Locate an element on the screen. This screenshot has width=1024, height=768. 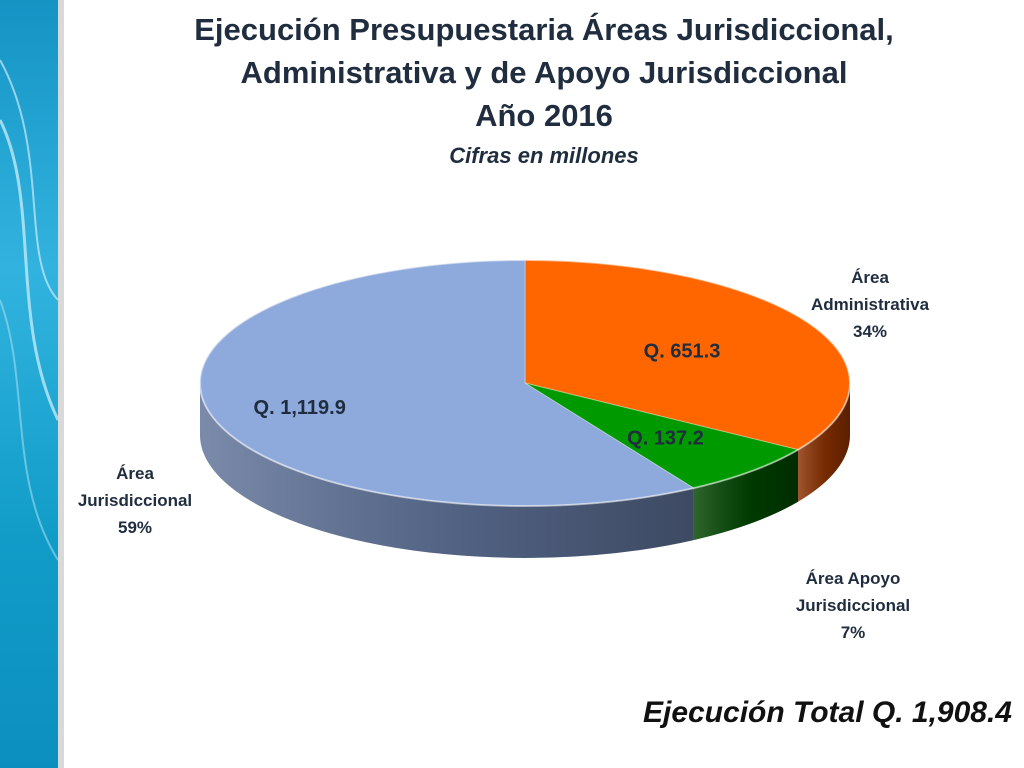
slice-label-administrativa: Área Administrativa 34% is located at coordinates (870, 304).